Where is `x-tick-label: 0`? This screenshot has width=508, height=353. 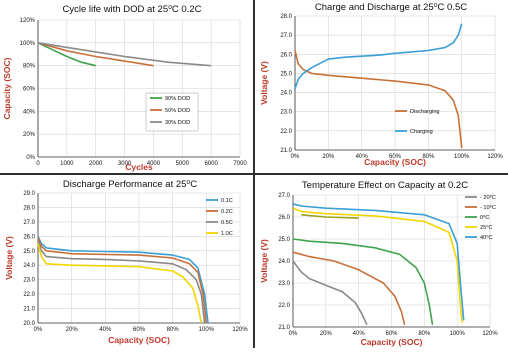 x-tick-label: 0 is located at coordinates (38, 164).